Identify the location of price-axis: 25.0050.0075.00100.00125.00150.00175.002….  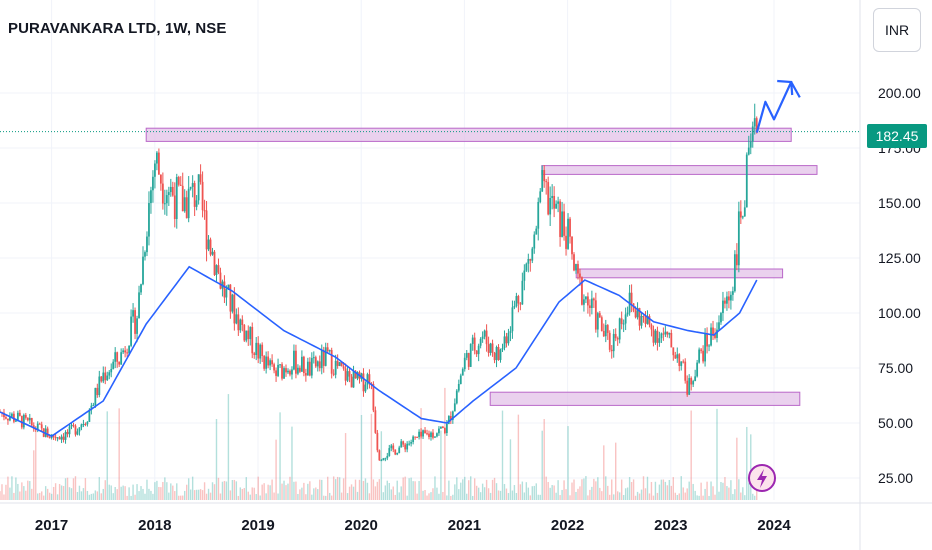
(899, 285).